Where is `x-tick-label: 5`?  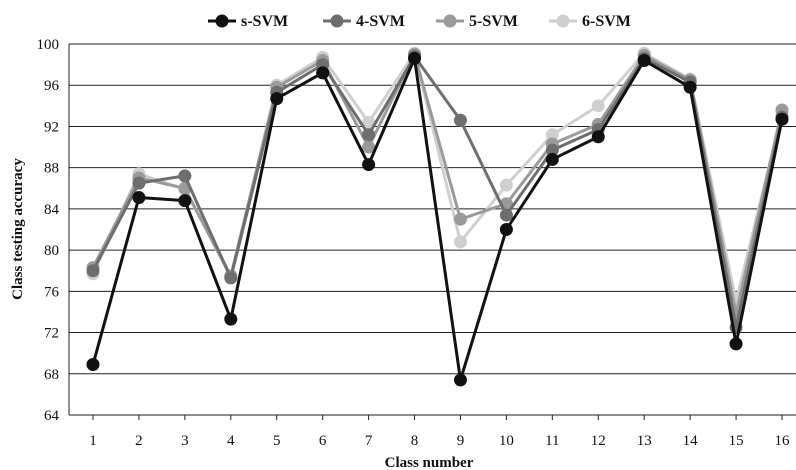 x-tick-label: 5 is located at coordinates (277, 441).